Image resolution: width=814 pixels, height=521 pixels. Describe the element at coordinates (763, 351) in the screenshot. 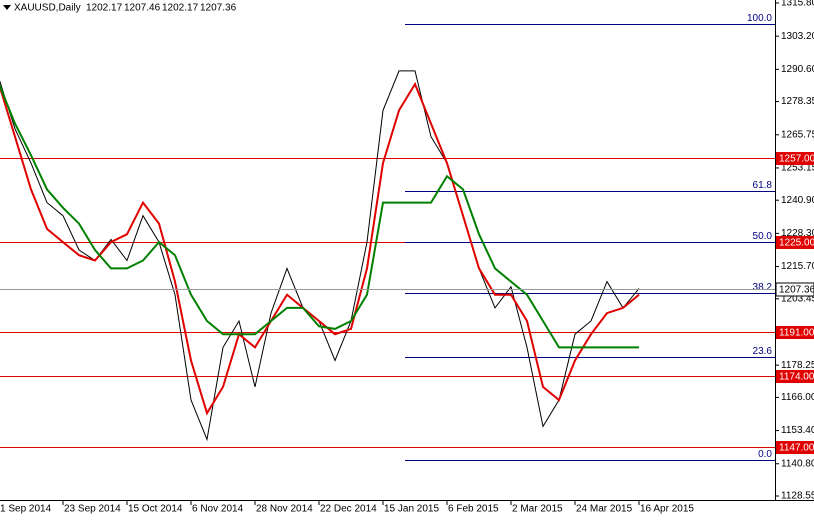

I see `fib-label: 23.6` at that location.